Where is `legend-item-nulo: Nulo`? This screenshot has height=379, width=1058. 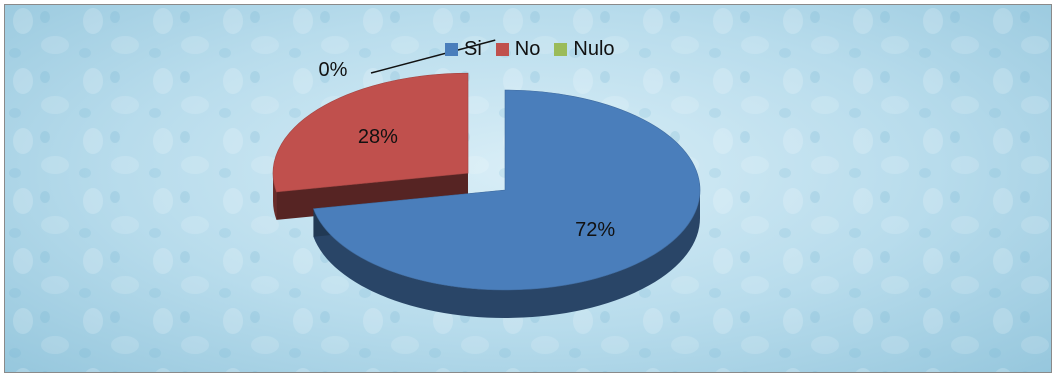 legend-item-nulo: Nulo is located at coordinates (584, 49).